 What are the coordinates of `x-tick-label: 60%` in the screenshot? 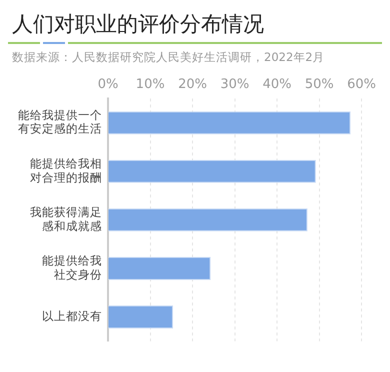 It's located at (361, 84).